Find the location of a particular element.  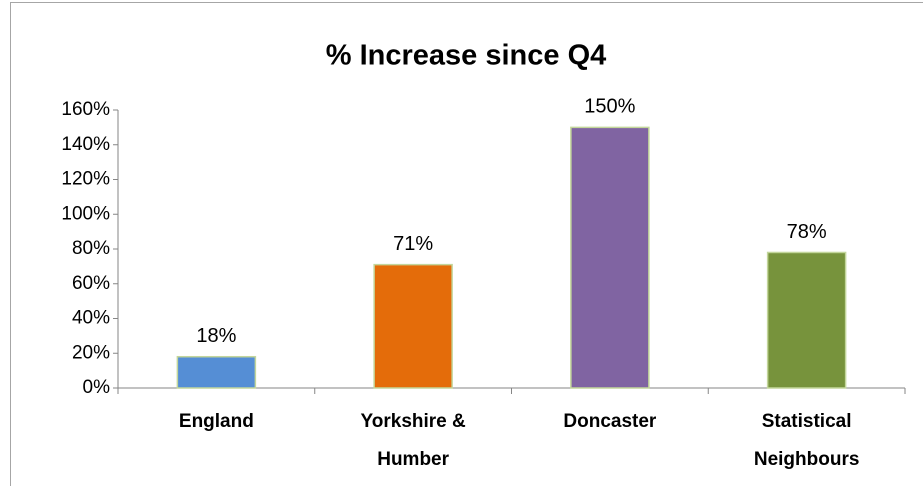

chart-title: % Increase since Q4 is located at coordinates (466, 56).